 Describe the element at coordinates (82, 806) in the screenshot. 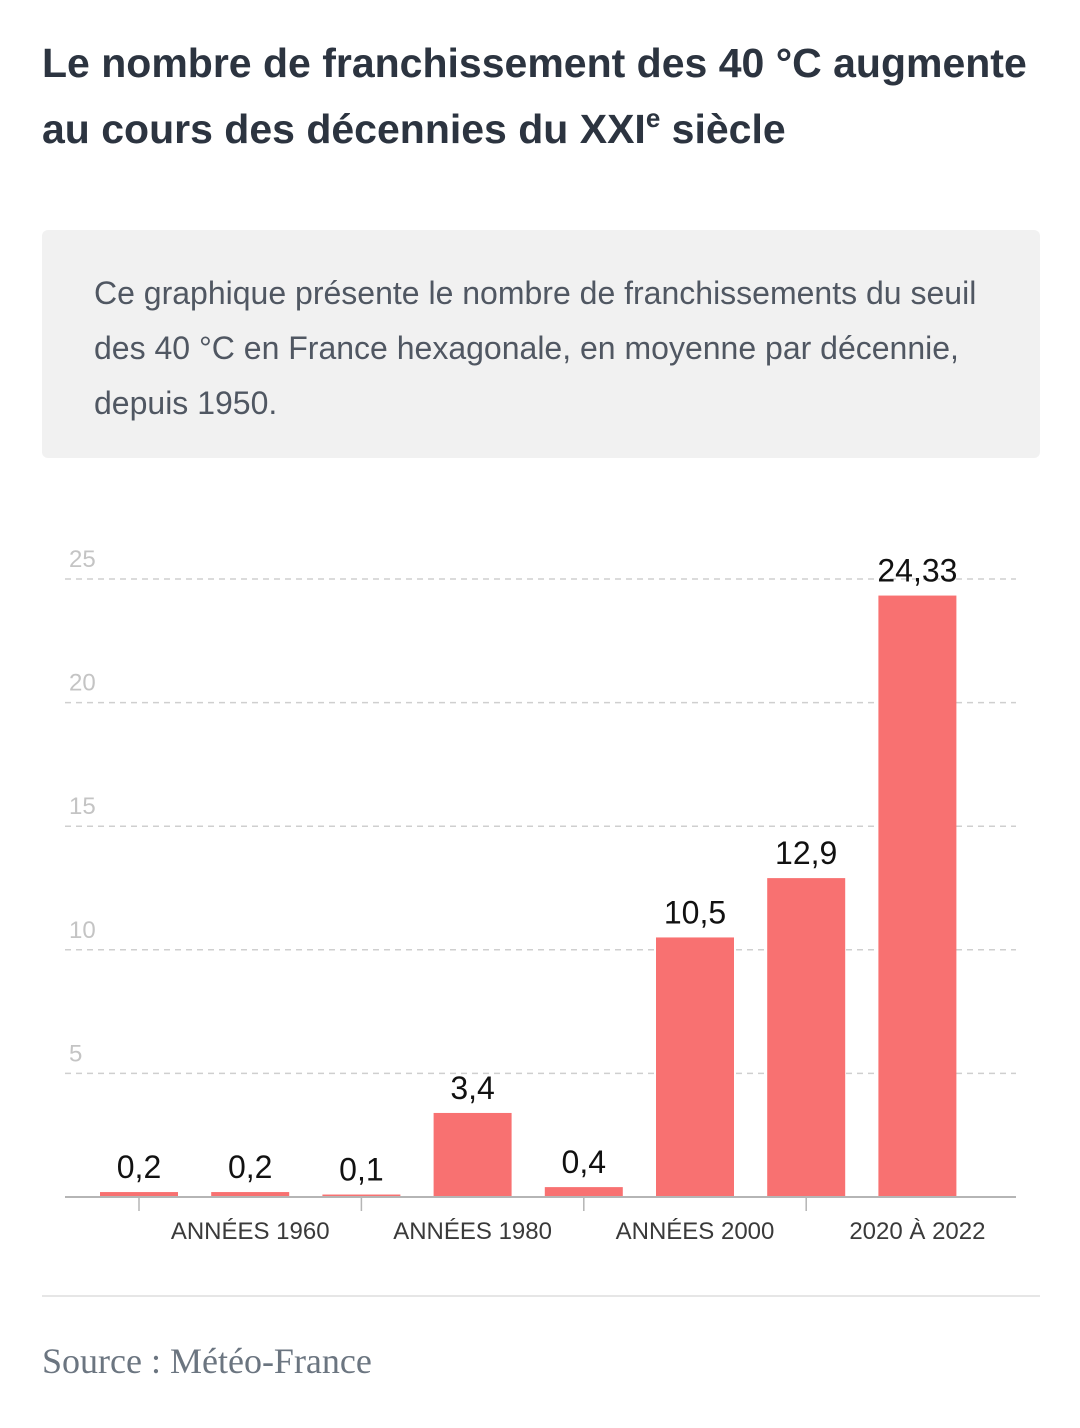

I see `y-tick-label: 15` at that location.